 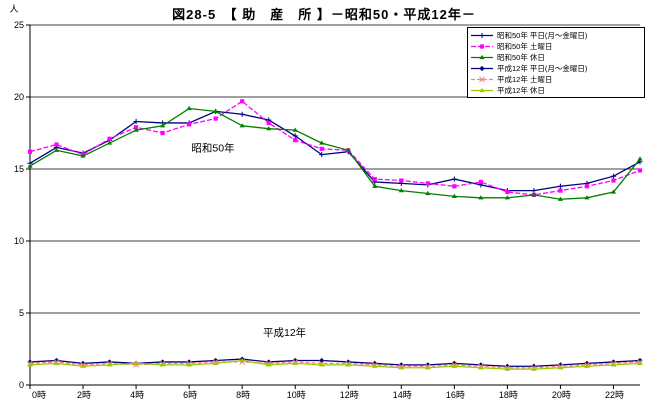 What do you see at coordinates (212, 148) in the screenshot?
I see `svg-text: 昭和50年` at bounding box center [212, 148].